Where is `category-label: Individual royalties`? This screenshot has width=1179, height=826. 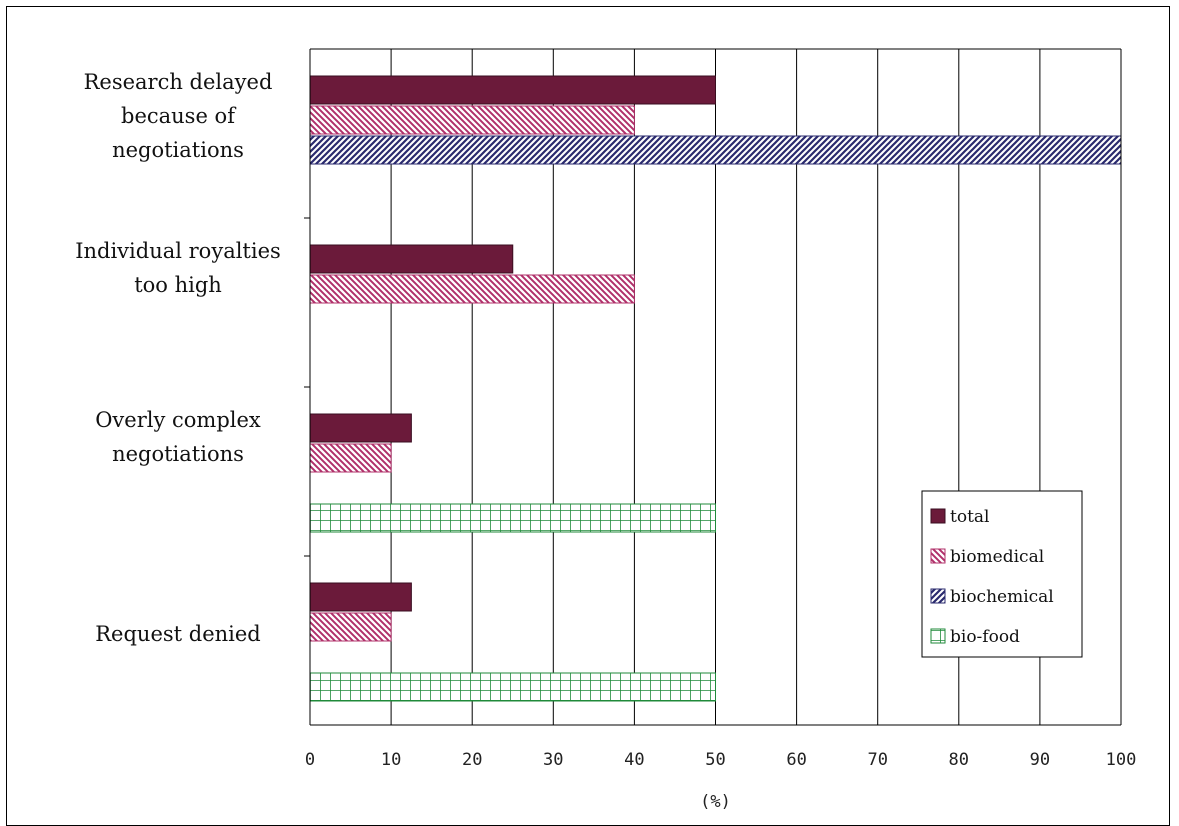
category-label: Individual royalties is located at coordinates (178, 251).